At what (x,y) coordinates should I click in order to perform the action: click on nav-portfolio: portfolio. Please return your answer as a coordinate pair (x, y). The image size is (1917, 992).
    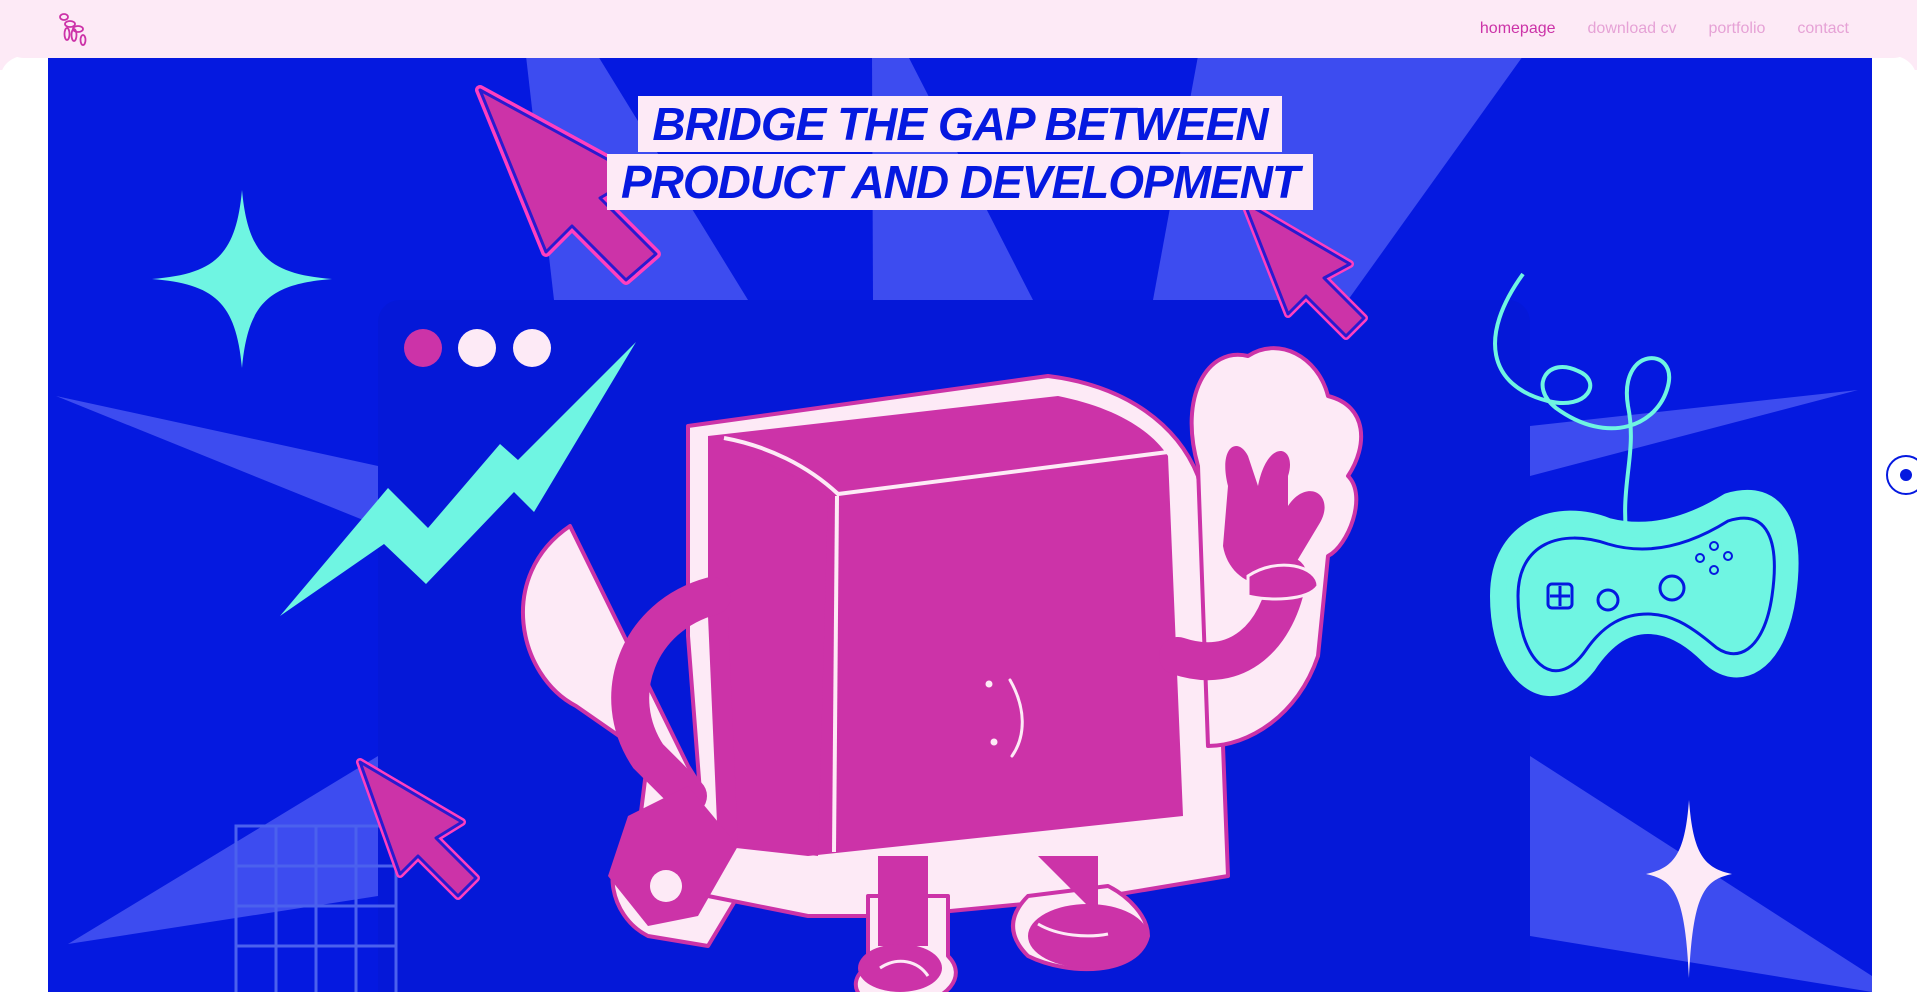
    Looking at the image, I should click on (1737, 28).